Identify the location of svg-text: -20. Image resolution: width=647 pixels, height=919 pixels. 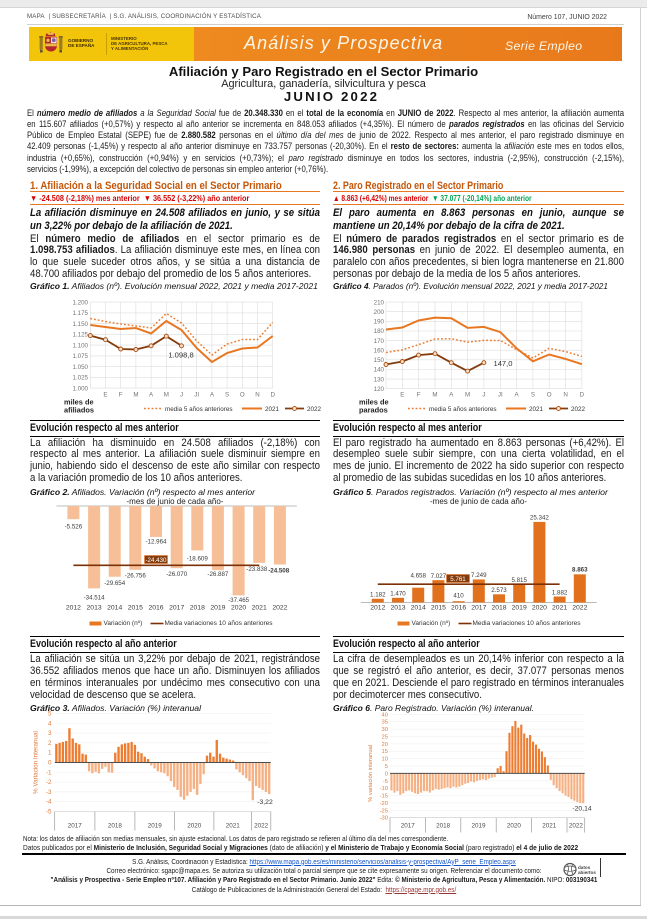
(384, 804).